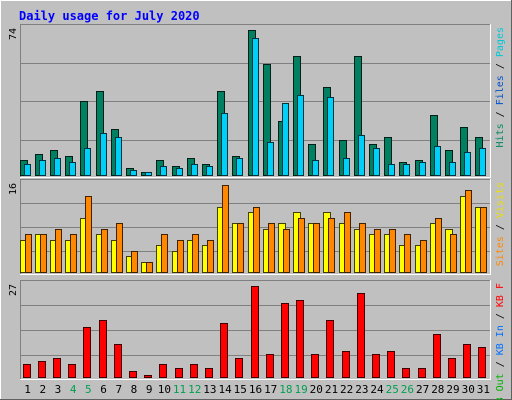 The height and width of the screenshot is (400, 512). I want to click on x-tick-label: 4, so click(73, 389).